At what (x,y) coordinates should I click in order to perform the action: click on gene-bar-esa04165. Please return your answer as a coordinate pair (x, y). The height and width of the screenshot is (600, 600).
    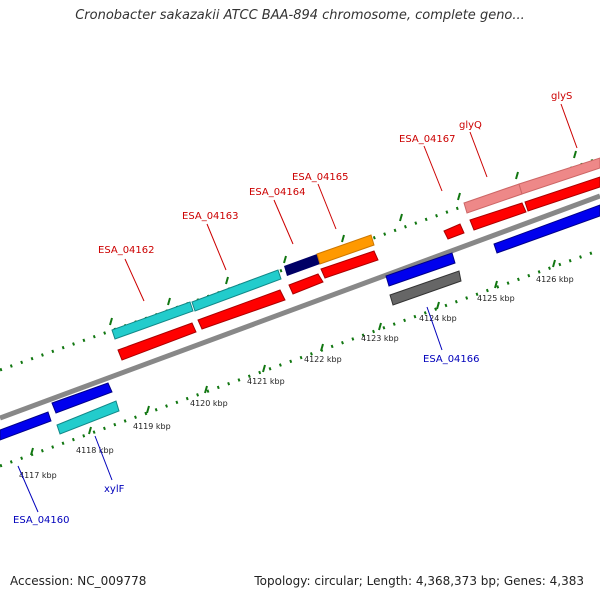
    Looking at the image, I should click on (345, 249).